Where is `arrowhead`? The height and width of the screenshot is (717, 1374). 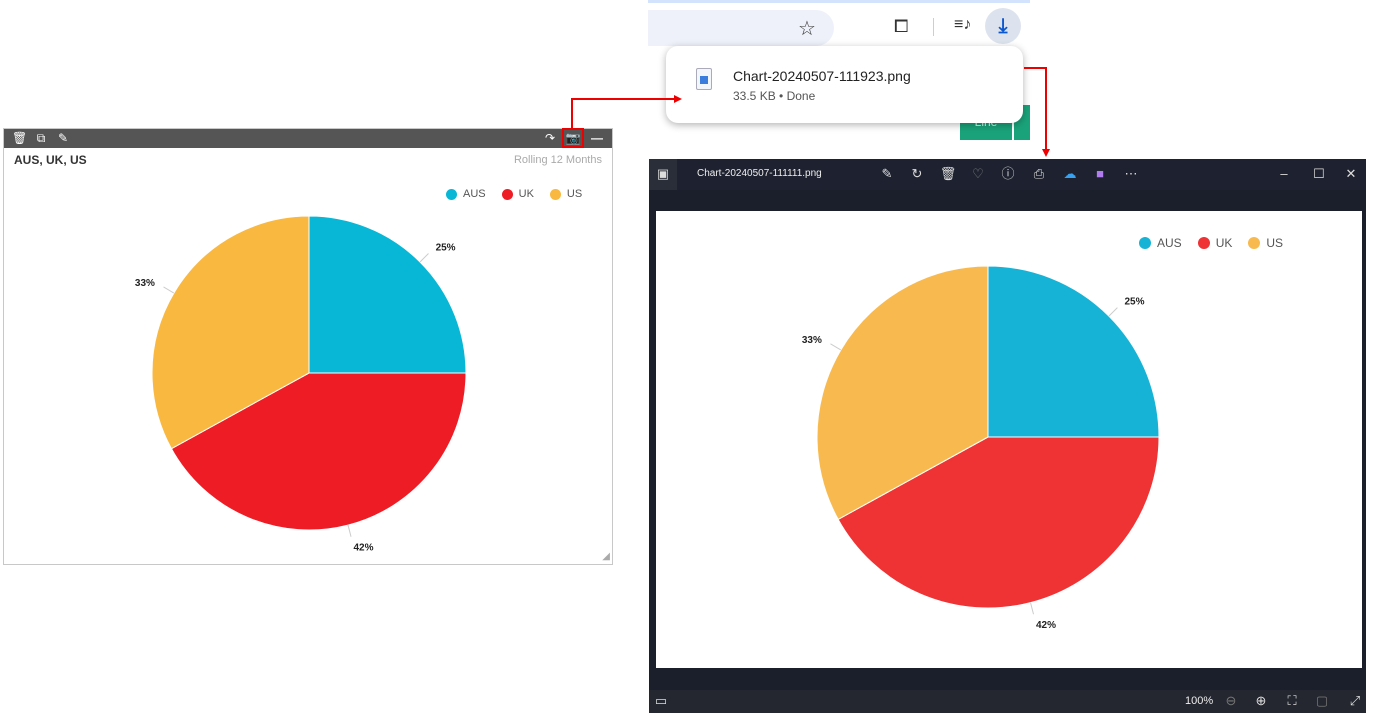
arrowhead is located at coordinates (1046, 153).